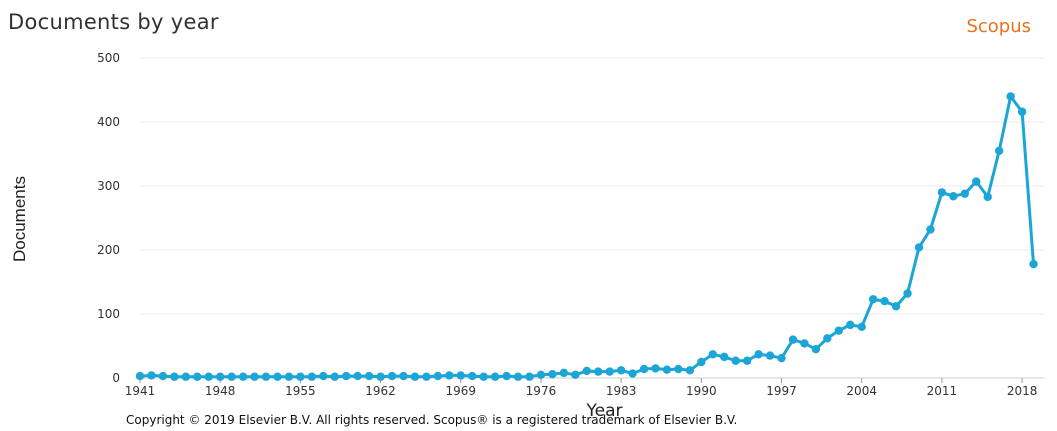 The height and width of the screenshot is (431, 1057). What do you see at coordinates (701, 391) in the screenshot?
I see `x-tick-label: 1990` at bounding box center [701, 391].